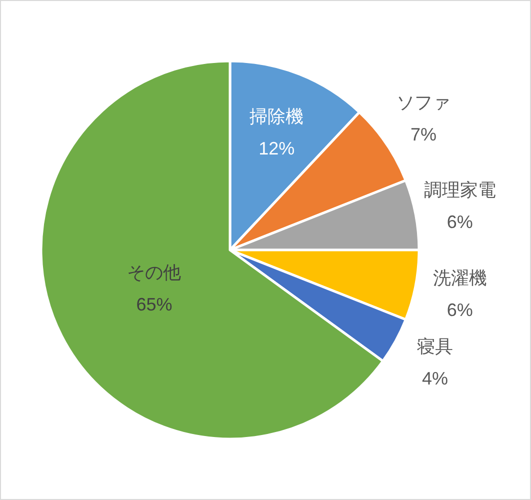  I want to click on data-label: 7%, so click(423, 134).